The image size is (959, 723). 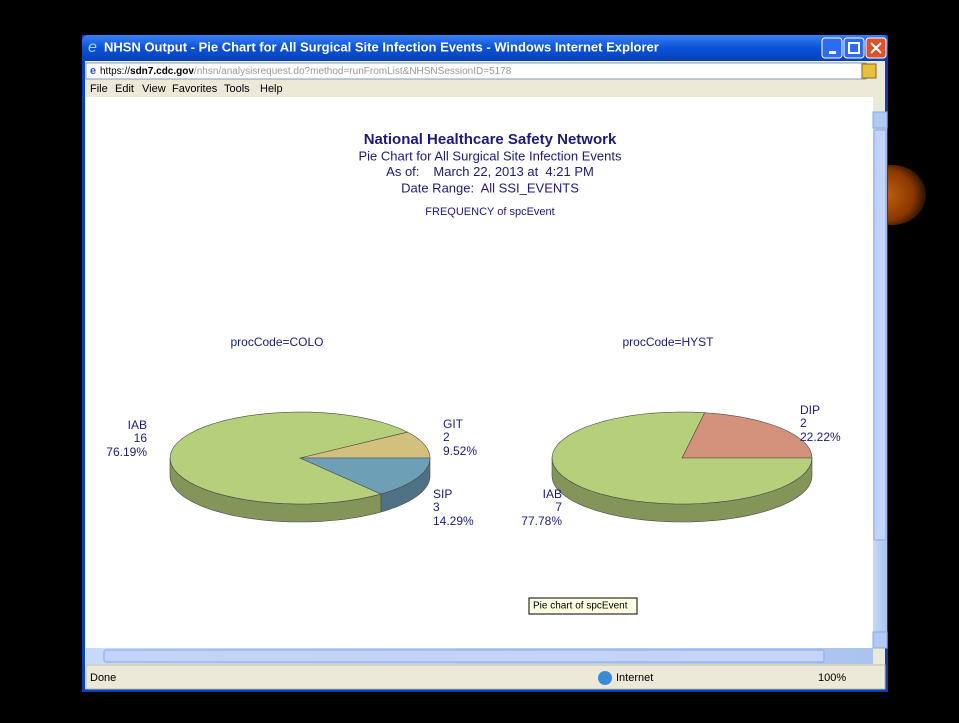 What do you see at coordinates (115, 71) in the screenshot?
I see `url-scheme: https://` at bounding box center [115, 71].